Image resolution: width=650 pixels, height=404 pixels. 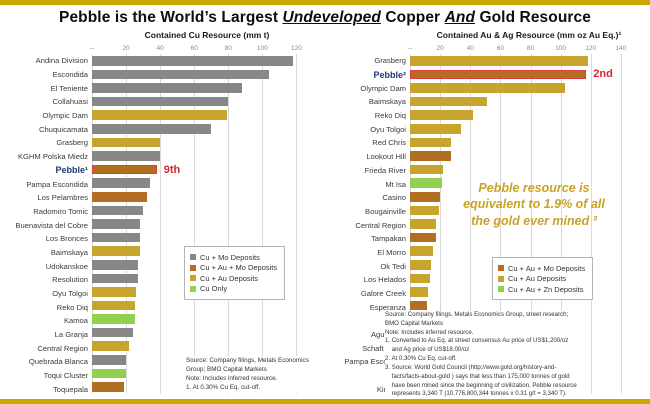 I want to click on axis-tick: 120, so click(x=591, y=48).